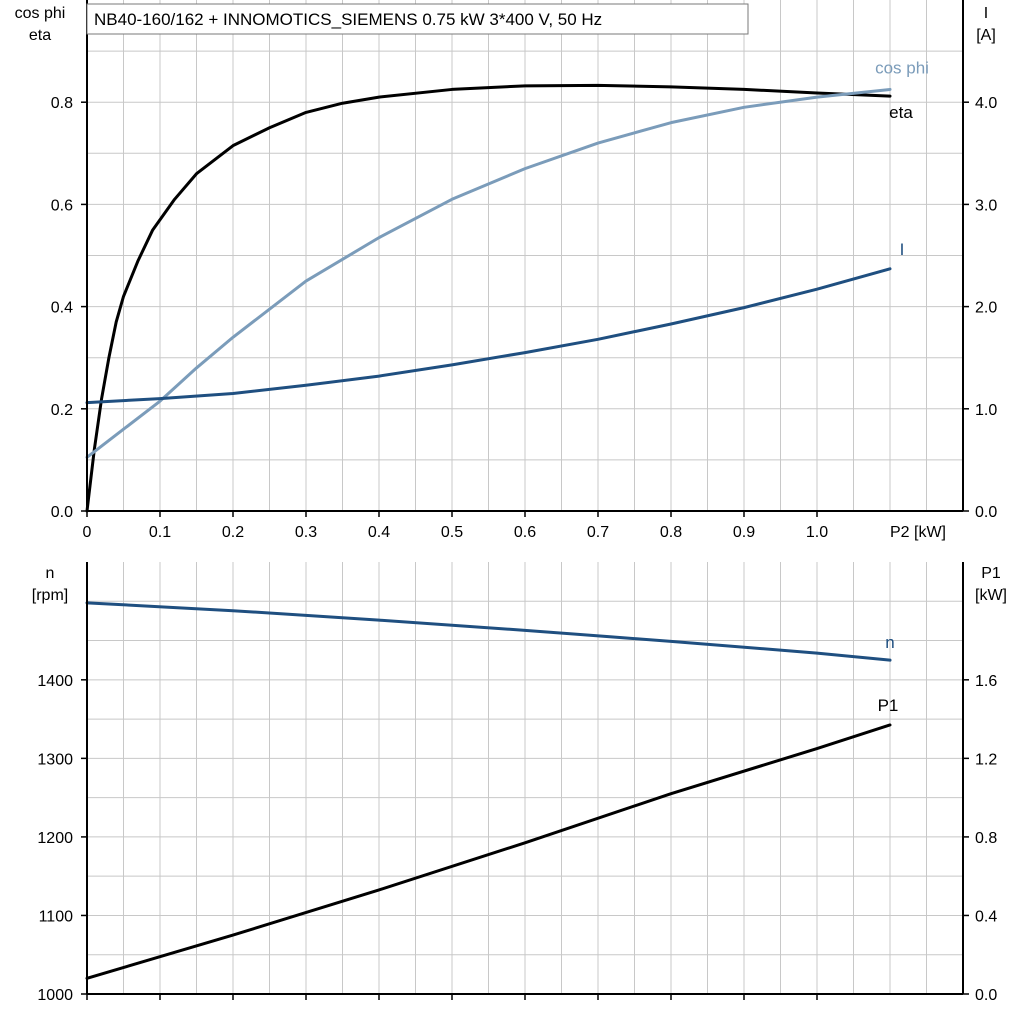 This screenshot has width=1024, height=1024. I want to click on bottom-left-tick-label: 1200, so click(55, 838).